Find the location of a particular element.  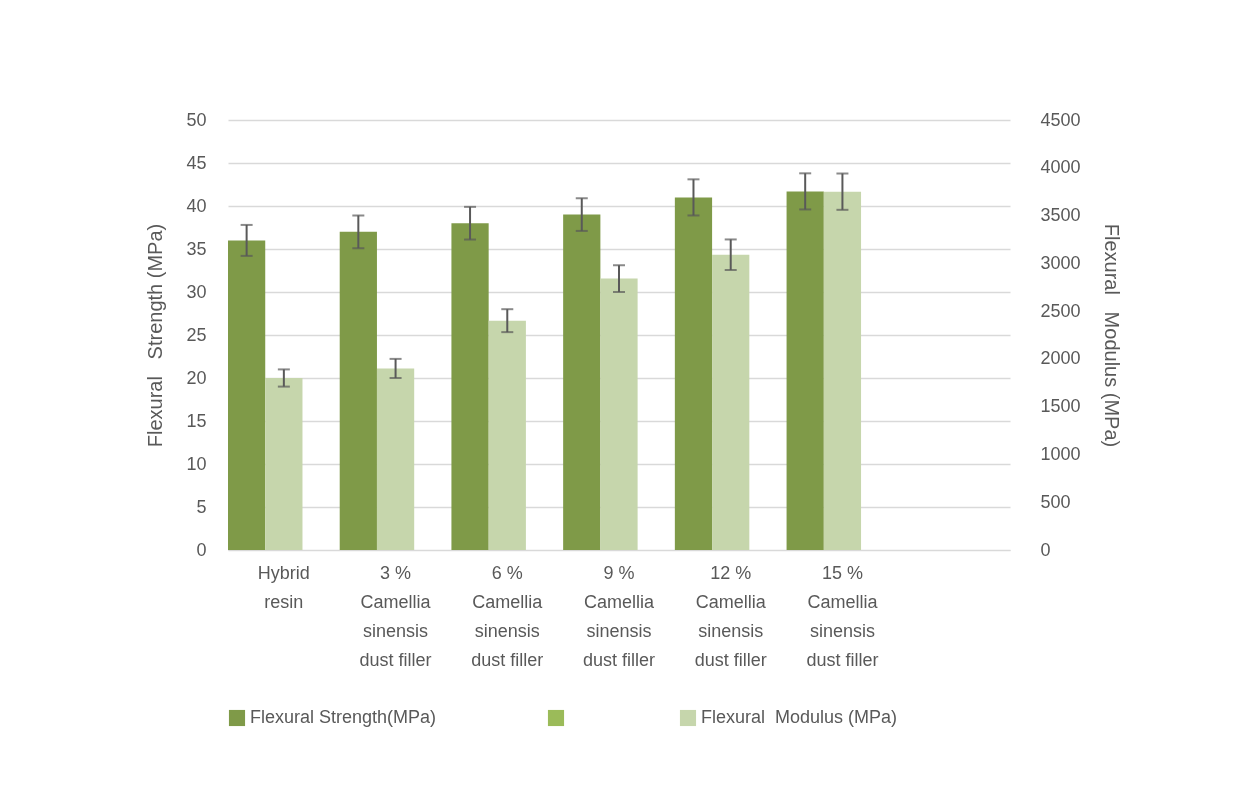

y-tick-label: 40 is located at coordinates (196, 205).